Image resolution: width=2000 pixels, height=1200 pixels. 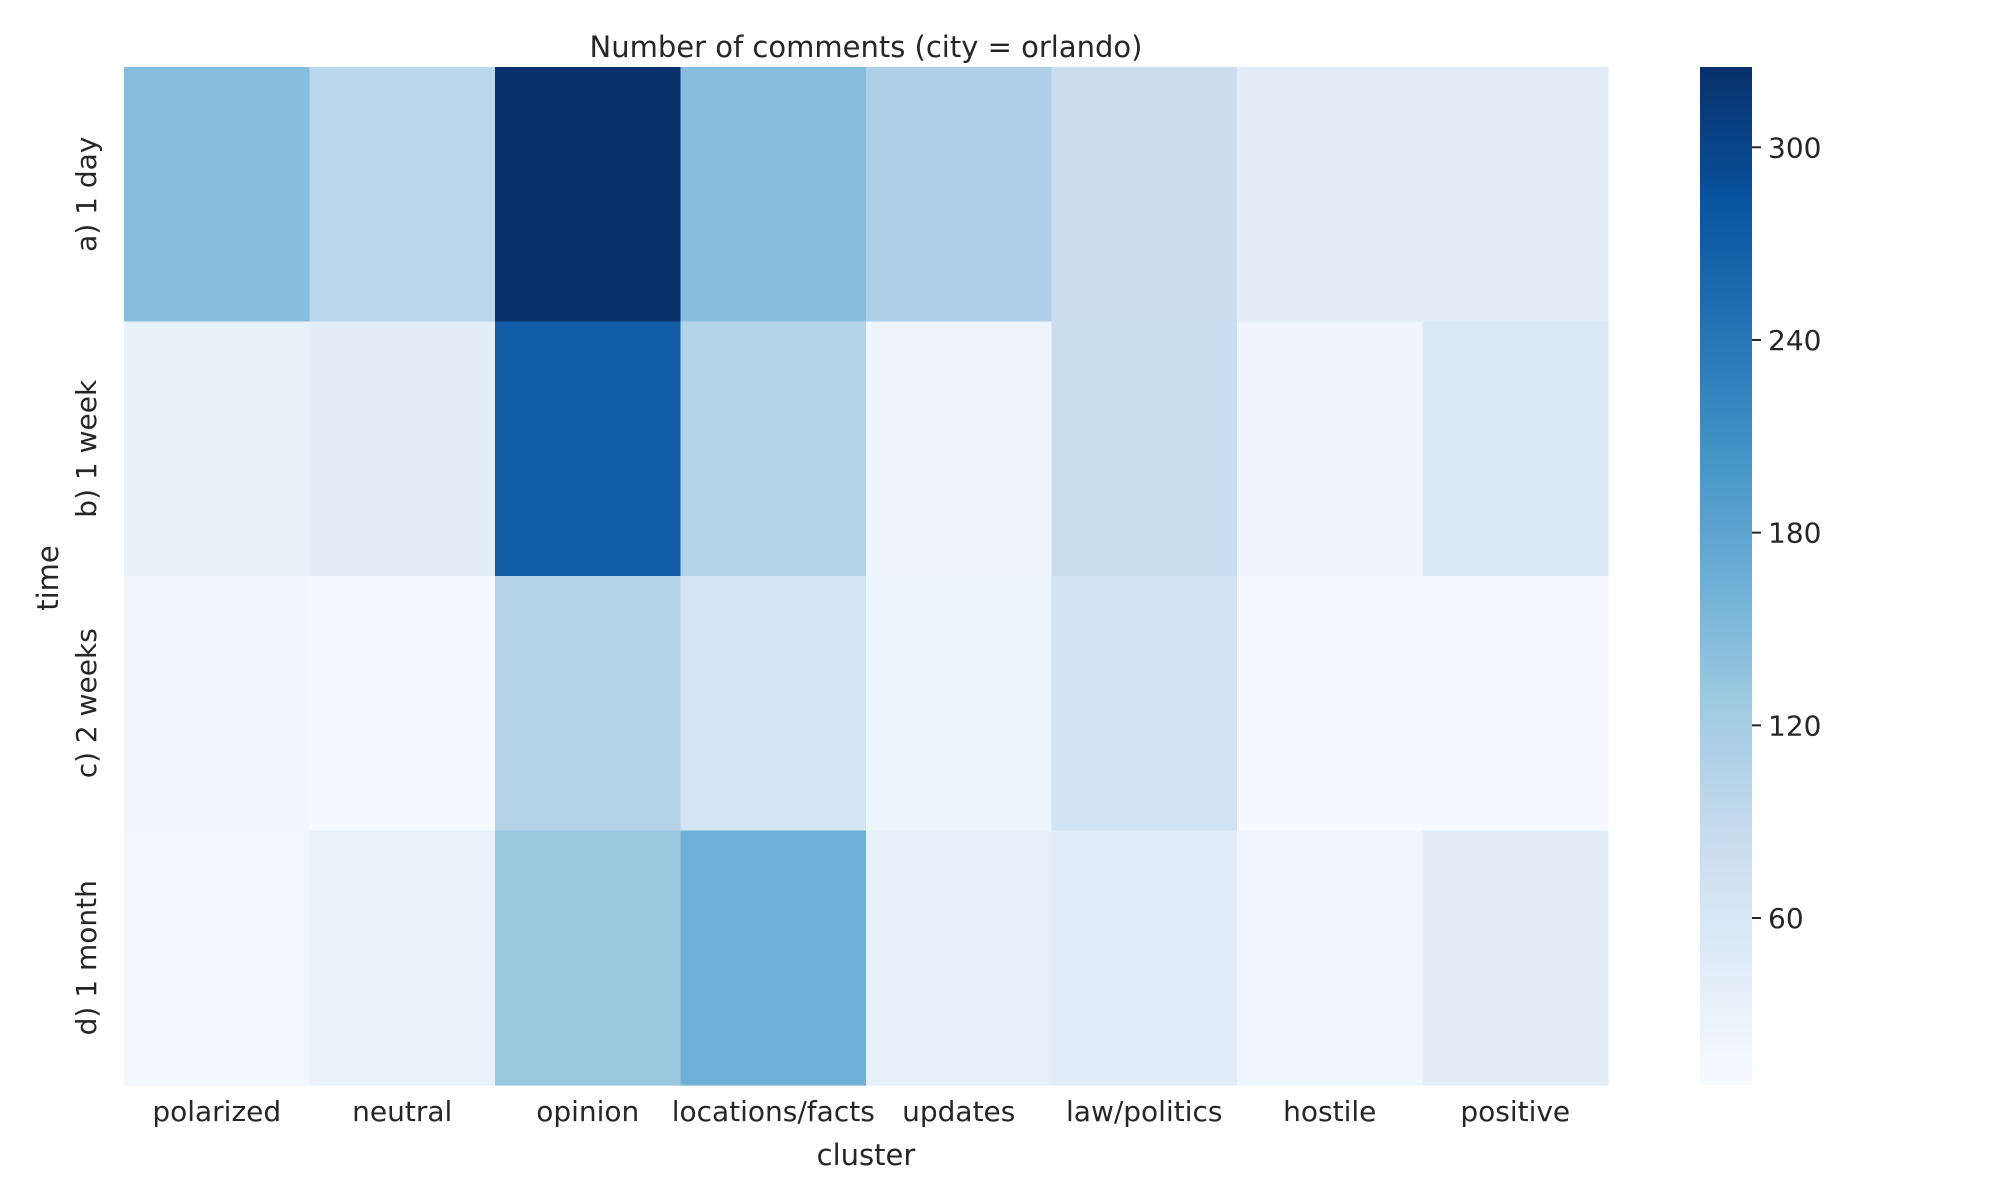 What do you see at coordinates (1794, 533) in the screenshot?
I see `colorbar-tick-label: 180` at bounding box center [1794, 533].